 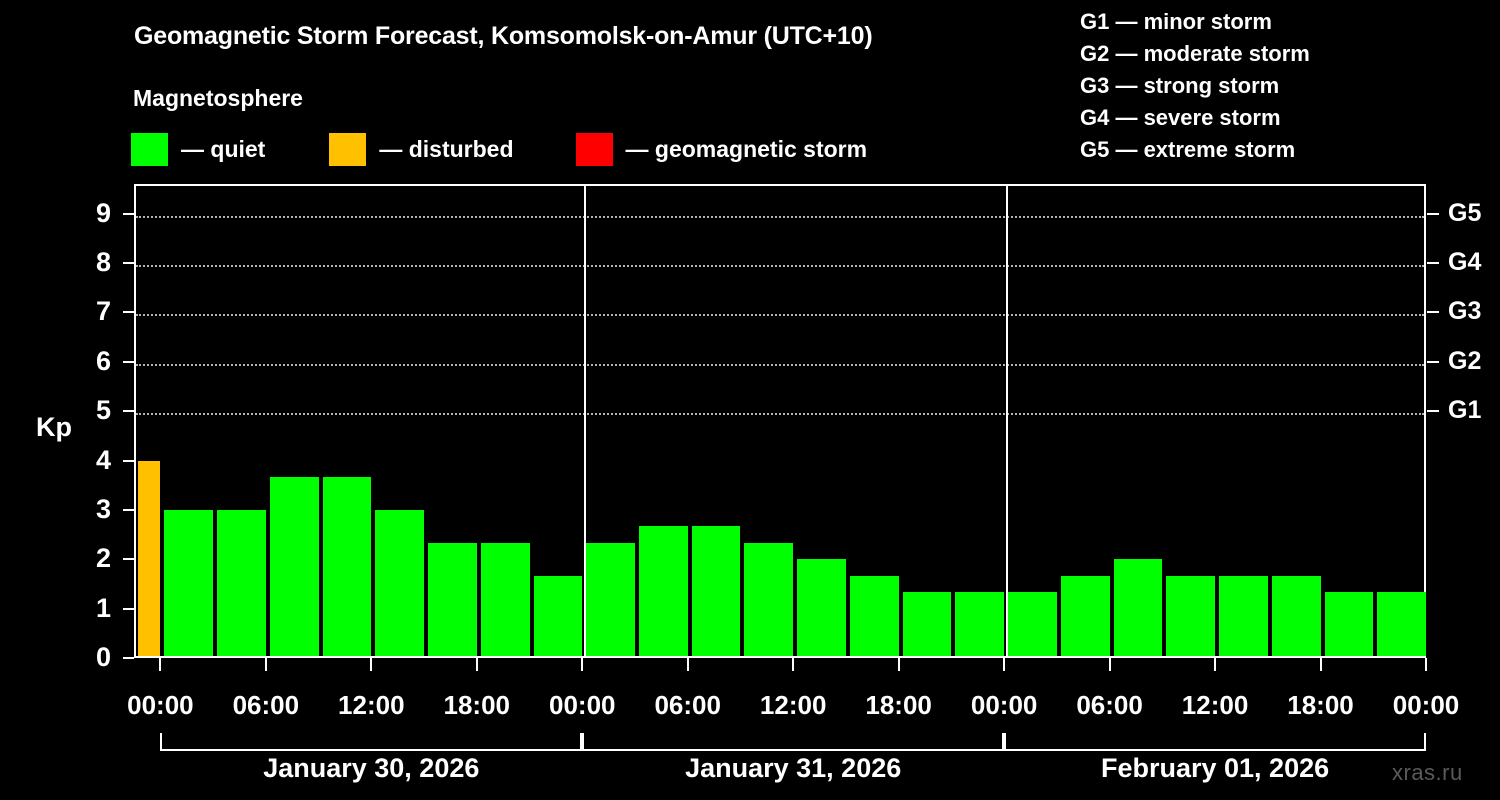 I want to click on y-tick-label: 4, so click(x=103, y=459).